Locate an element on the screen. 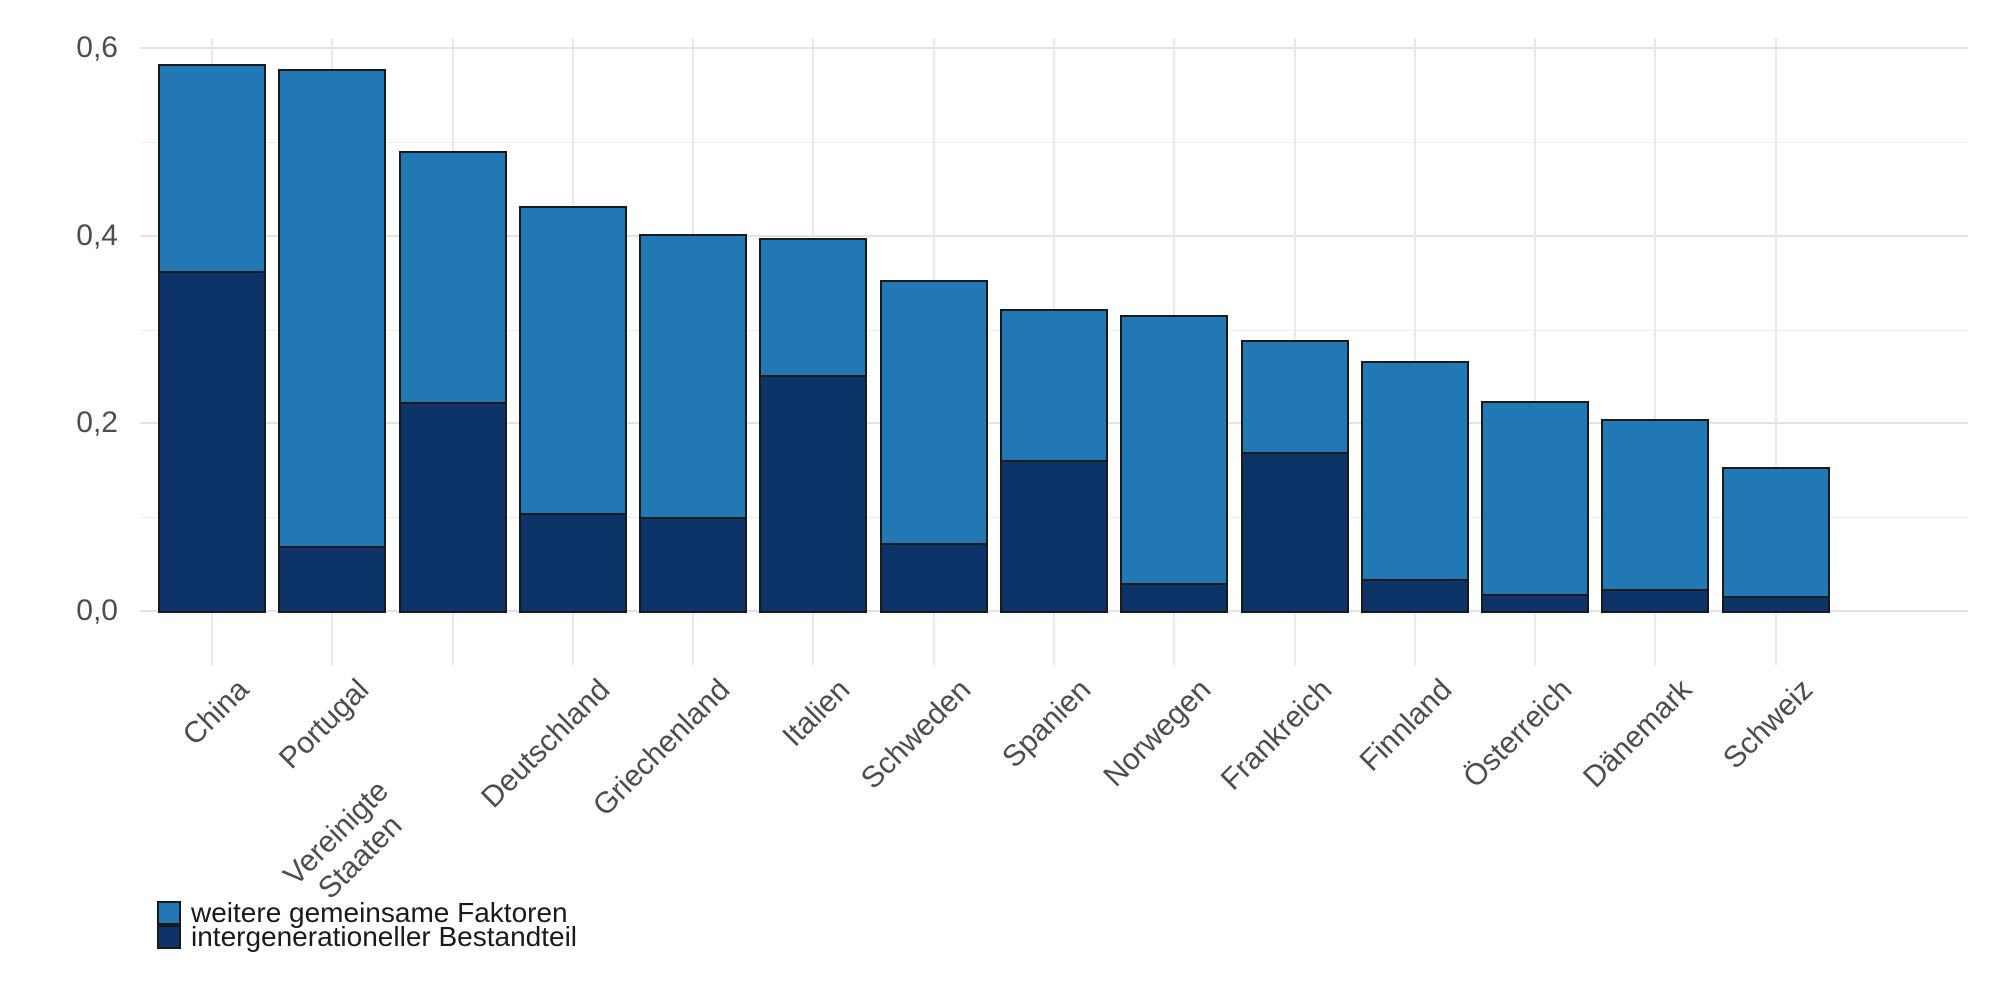 This screenshot has width=2008, height=986. bar-portugal is located at coordinates (332, 341).